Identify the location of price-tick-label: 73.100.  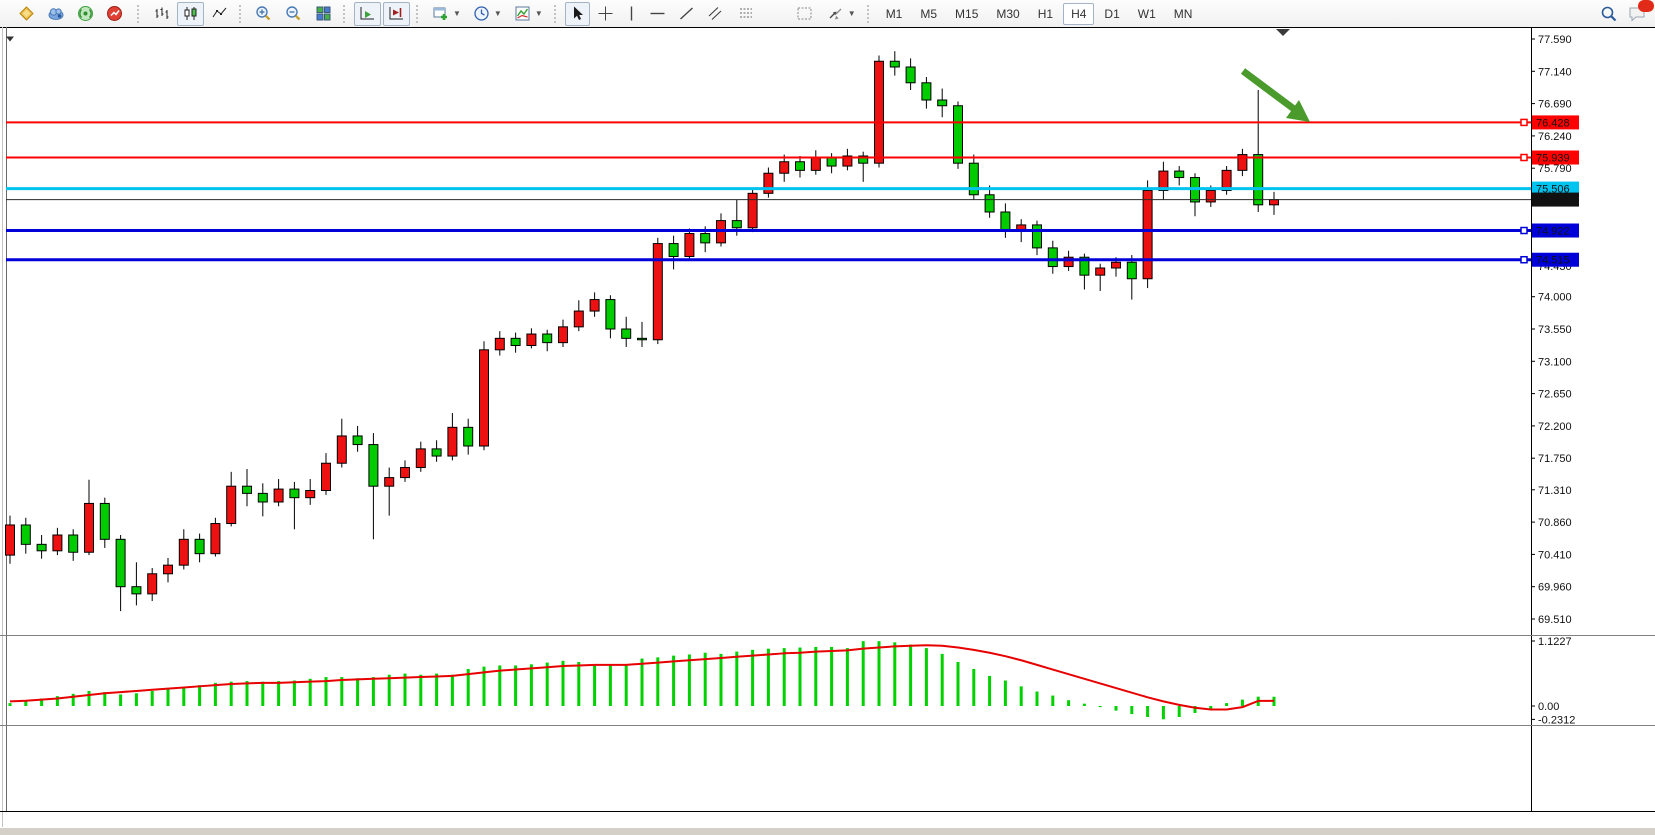
(1555, 362).